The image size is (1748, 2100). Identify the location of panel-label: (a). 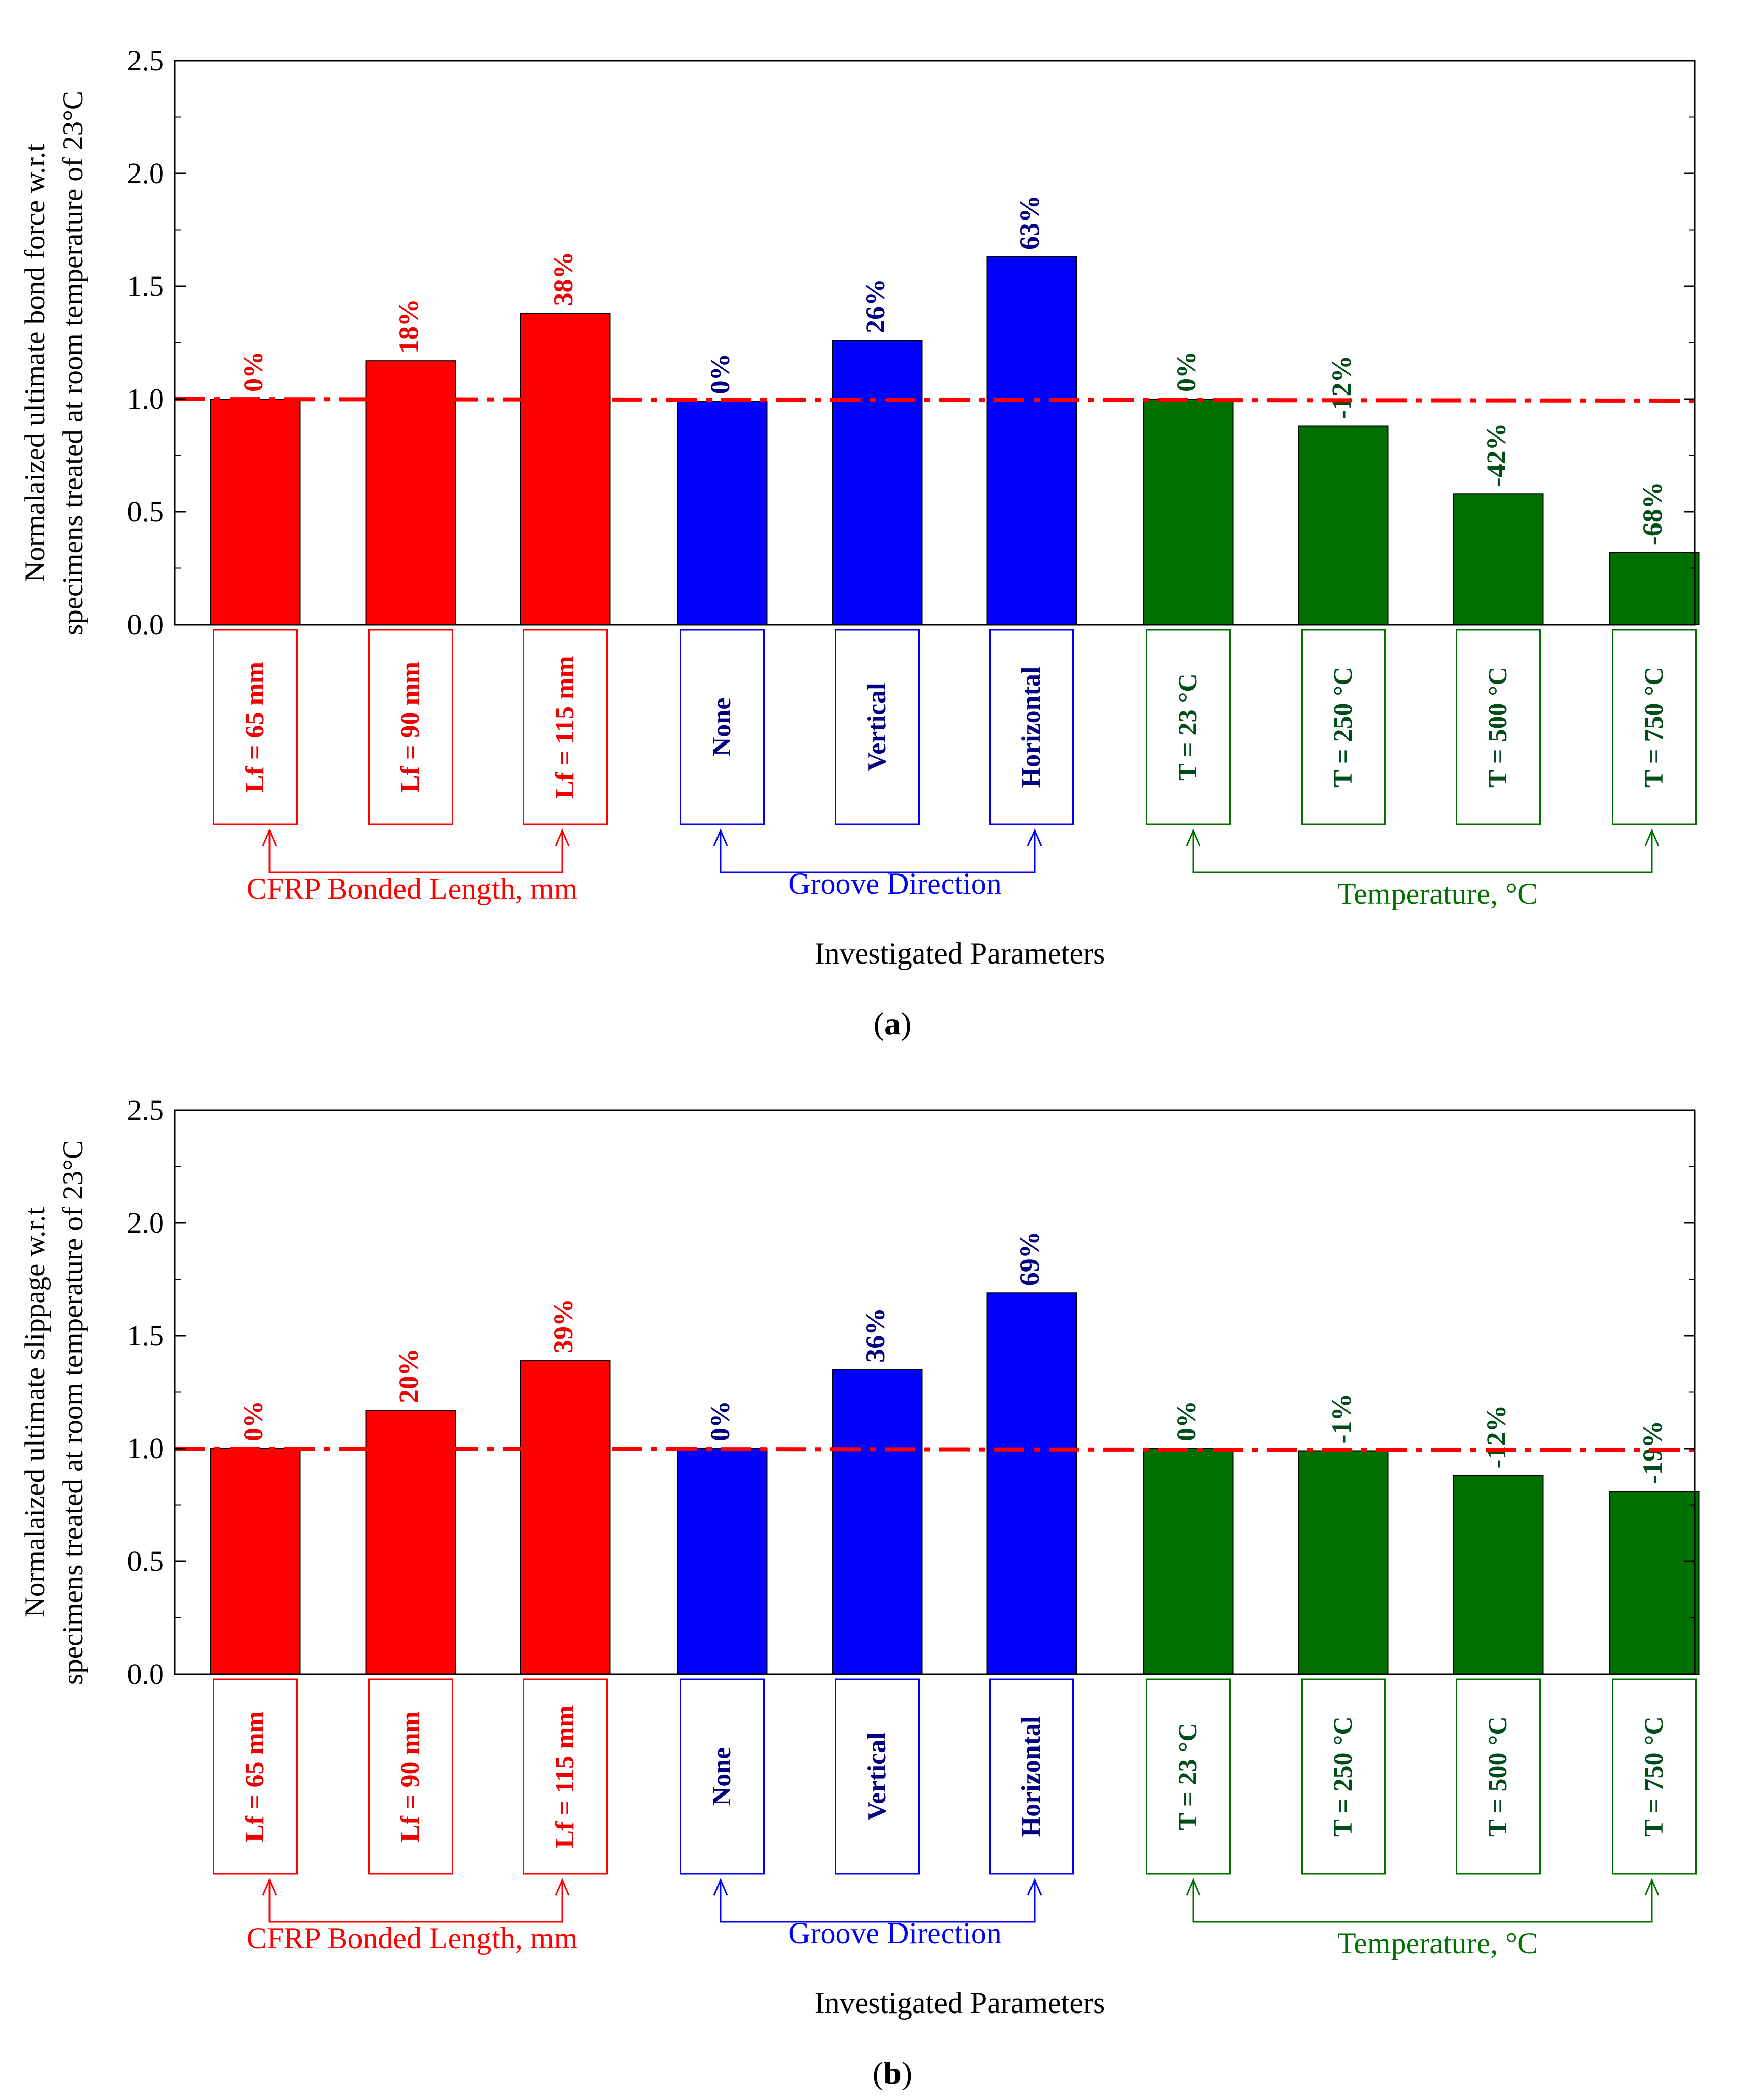
(893, 1023).